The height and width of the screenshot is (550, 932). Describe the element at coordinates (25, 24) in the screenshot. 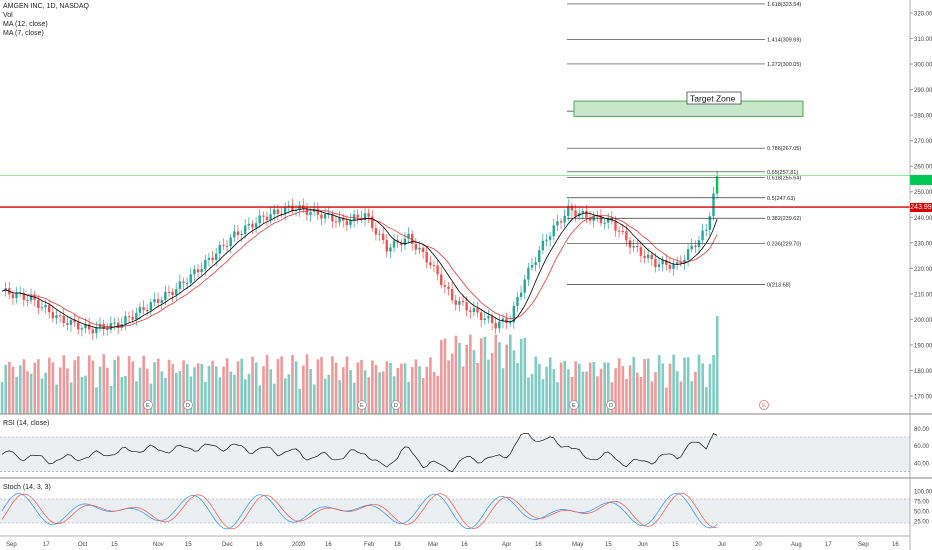

I see `ma12-legend: MA (12, close)` at that location.